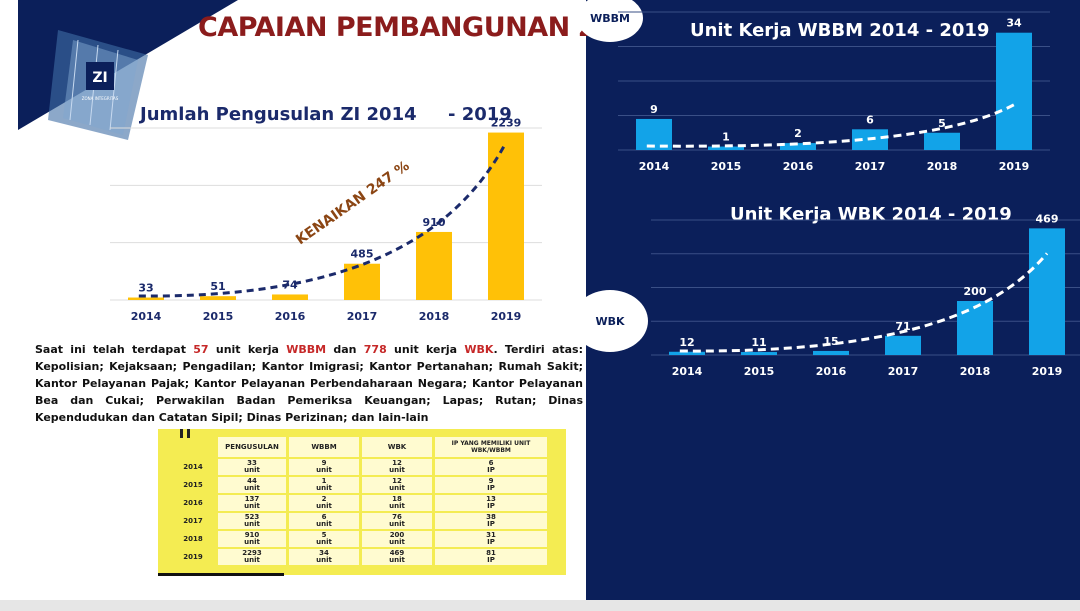 This screenshot has width=1080, height=611. Describe the element at coordinates (306, 349) in the screenshot. I see `para-wbbm: WBBM` at that location.